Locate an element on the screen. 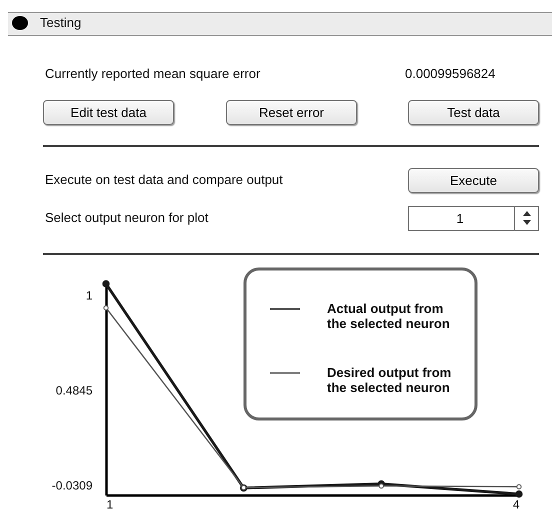  text: 1 is located at coordinates (460, 218).